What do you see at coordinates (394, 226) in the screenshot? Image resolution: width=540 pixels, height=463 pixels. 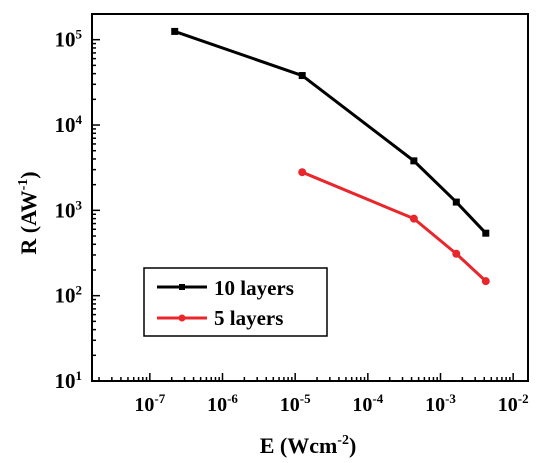 I see `series-line-5-layers` at bounding box center [394, 226].